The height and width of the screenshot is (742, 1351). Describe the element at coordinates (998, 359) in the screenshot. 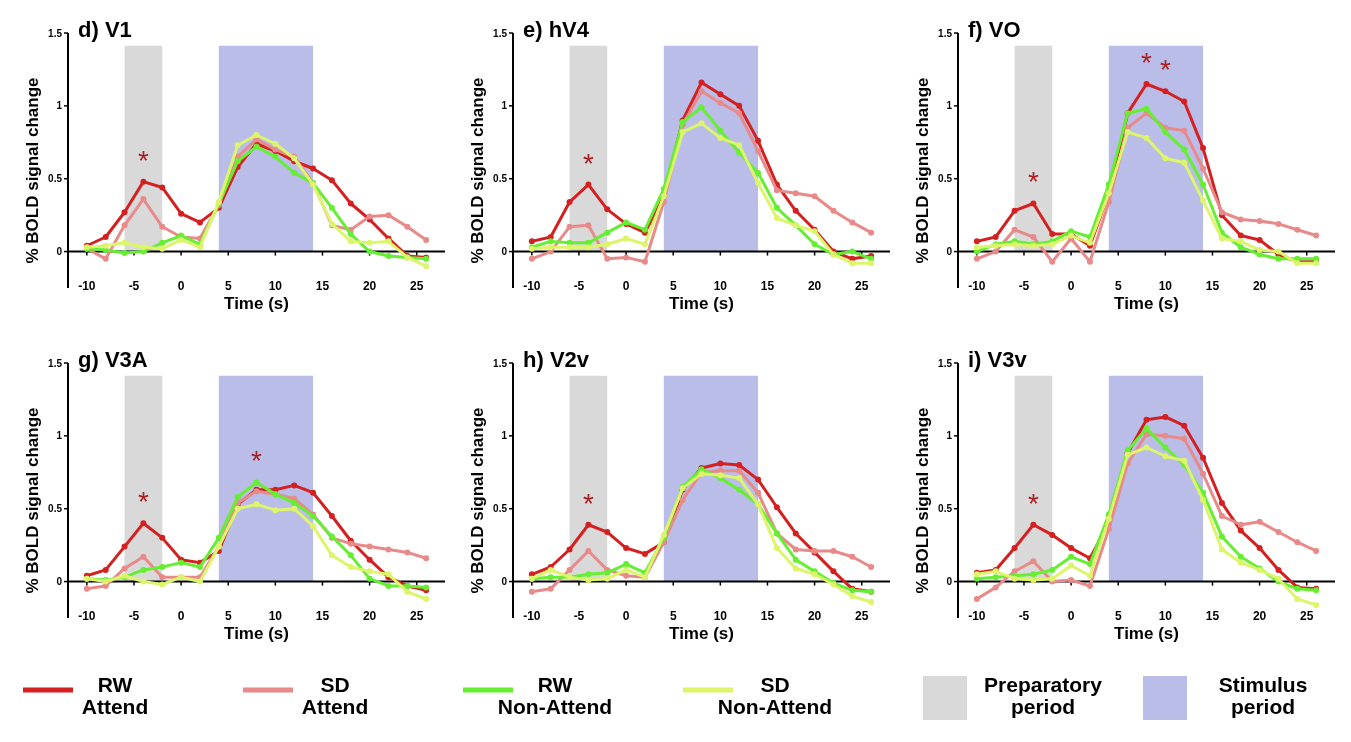

I see `chart-title: i) V3v` at that location.